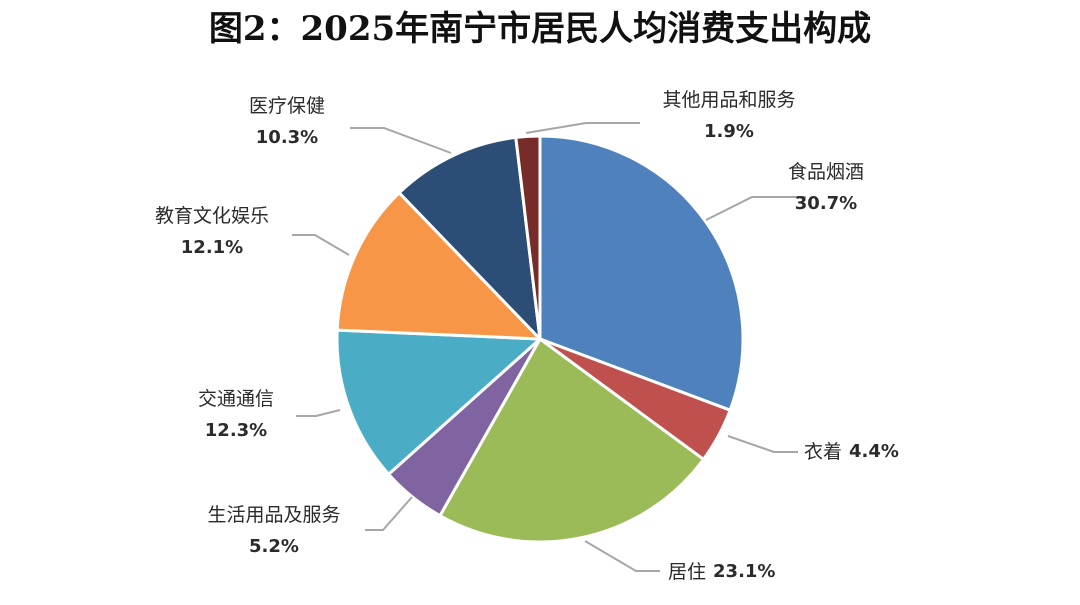  Describe the element at coordinates (540, 29) in the screenshot. I see `chart-title: 图2：2025年南宁市居民人均消费支出构成` at that location.